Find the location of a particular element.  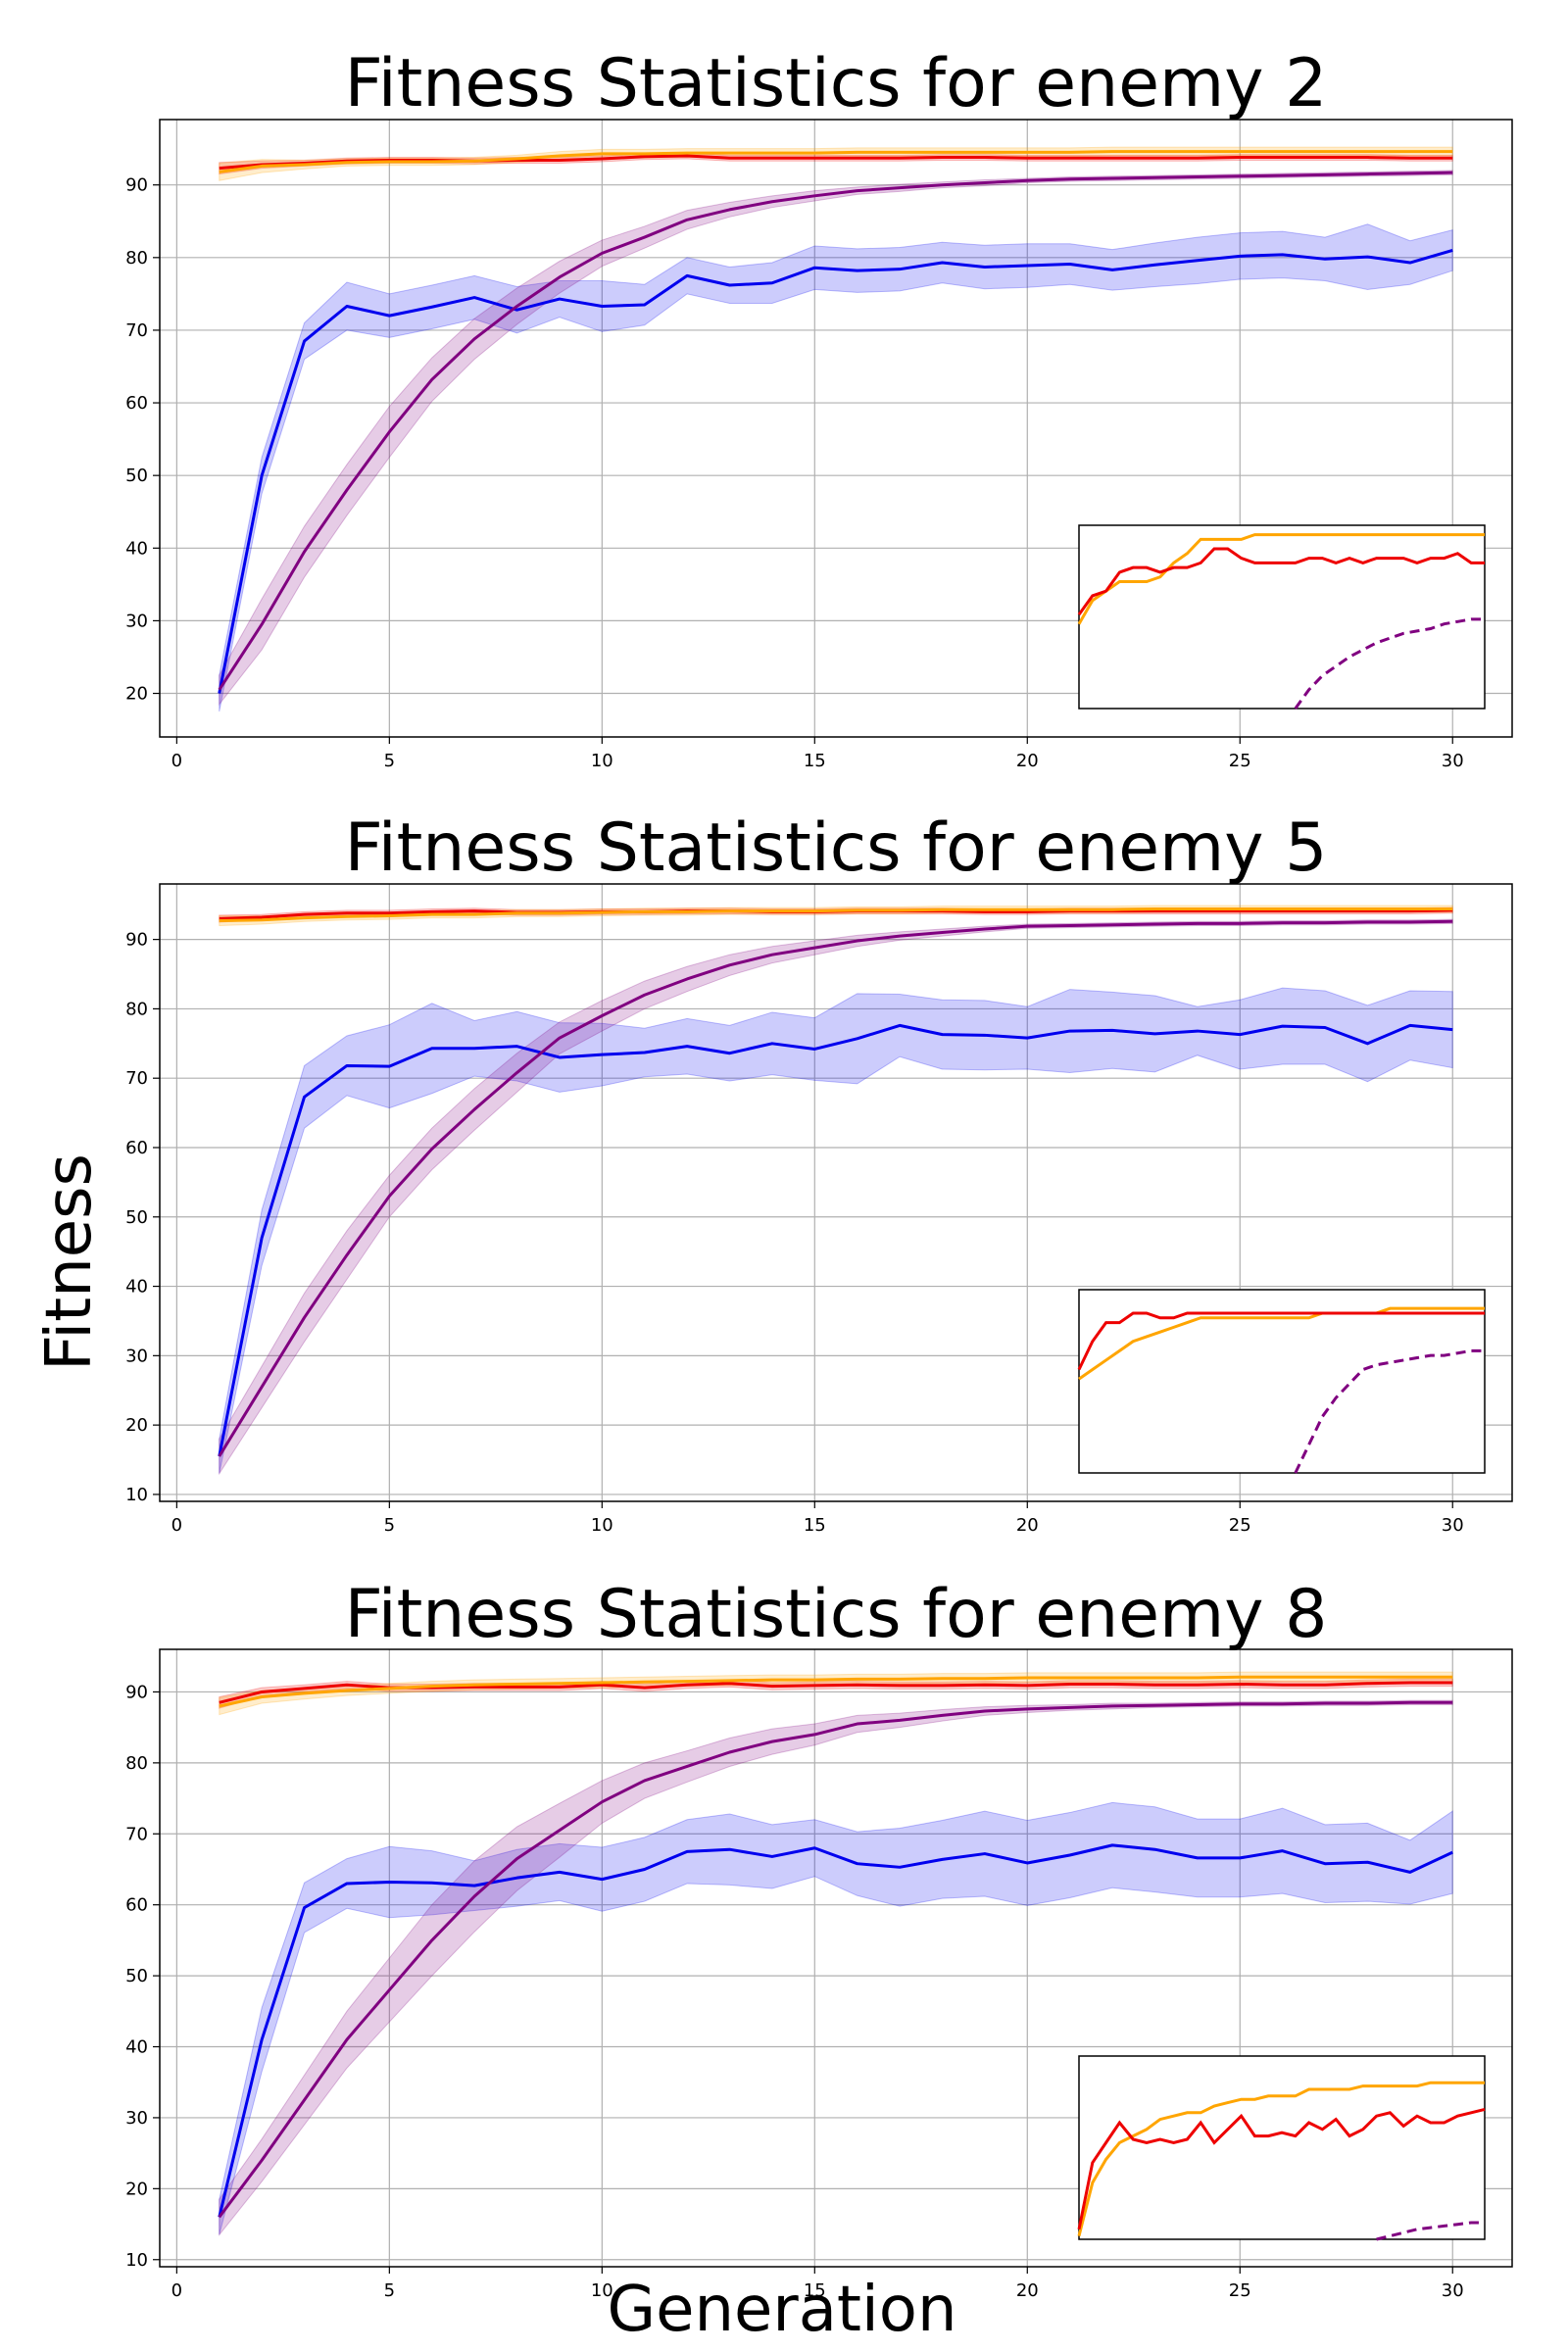

chart-title: Fitness Statistics for enemy 8 is located at coordinates (836, 1614).